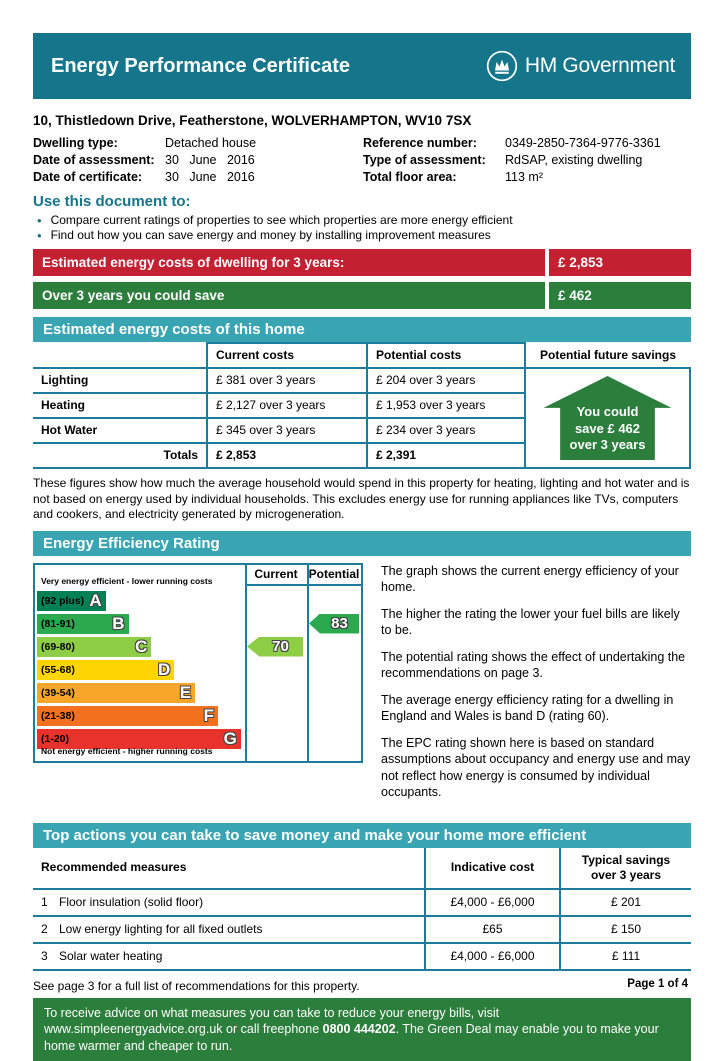 This screenshot has width=724, height=1061. Describe the element at coordinates (127, 716) in the screenshot. I see `band-f: (21-38) F` at that location.